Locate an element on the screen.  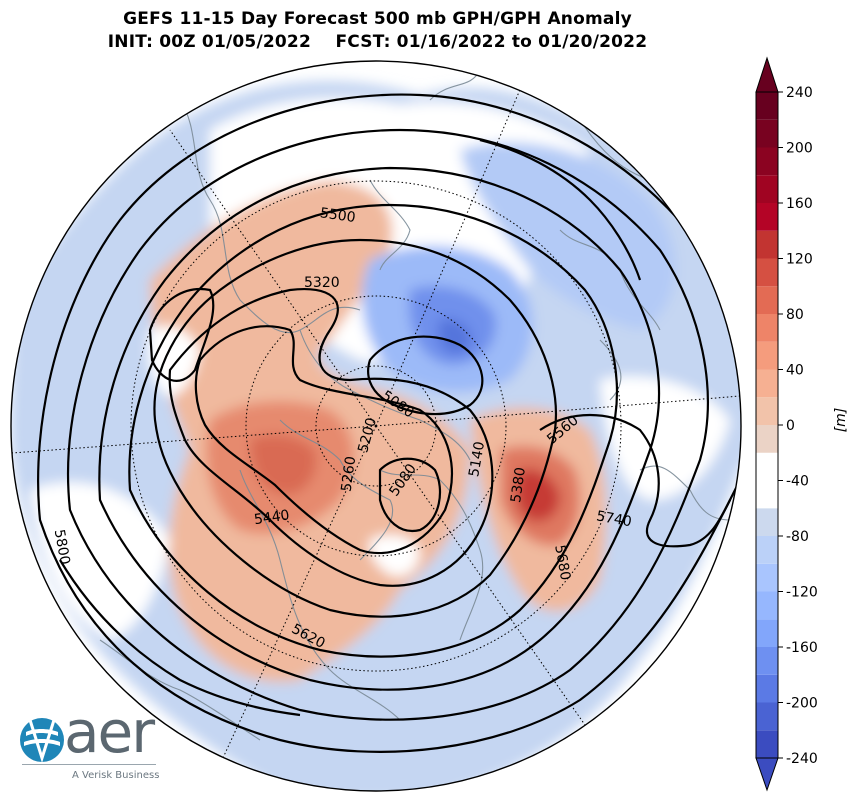
colorbar-tick-label: 160 is located at coordinates (799, 204).